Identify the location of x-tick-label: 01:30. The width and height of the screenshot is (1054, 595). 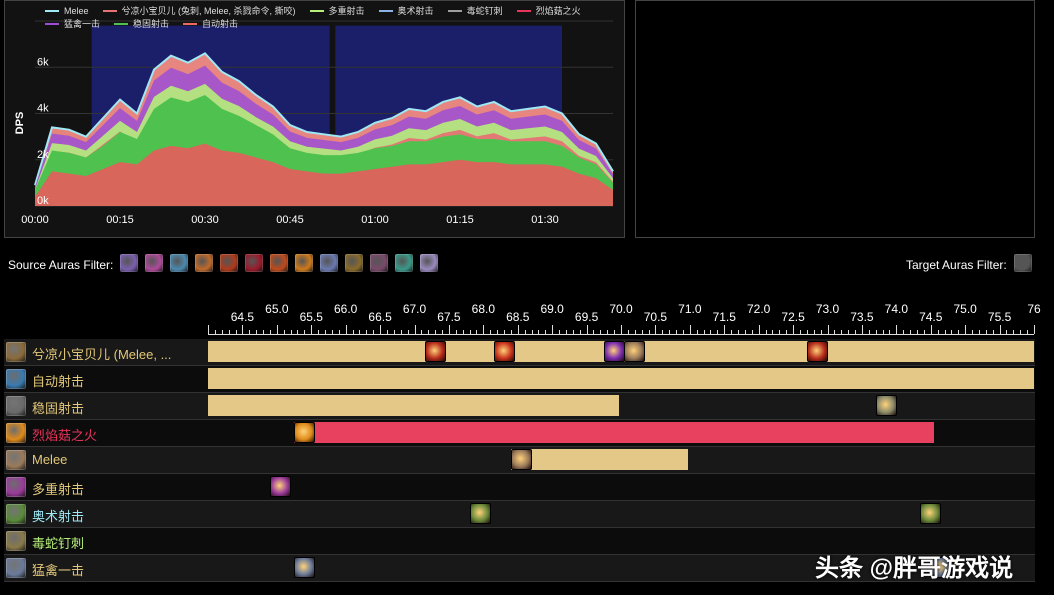
(545, 220).